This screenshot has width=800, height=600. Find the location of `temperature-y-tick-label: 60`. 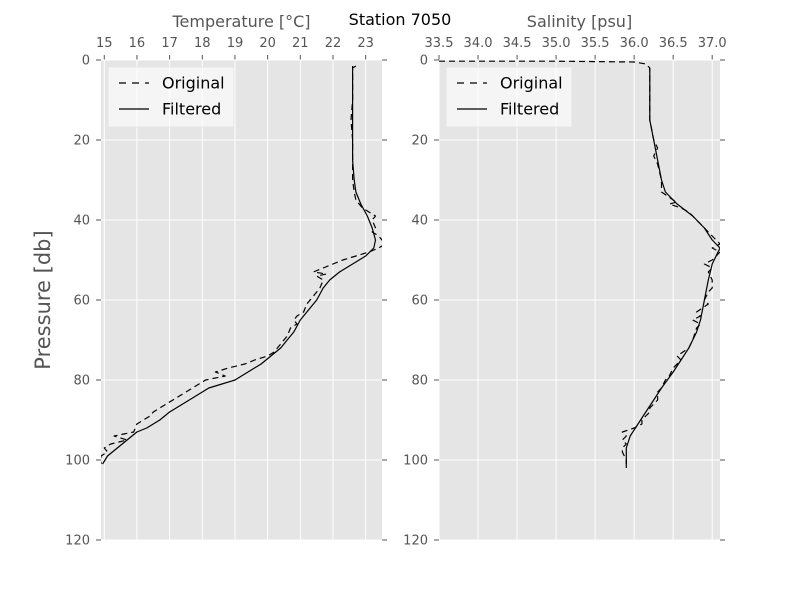

temperature-y-tick-label: 60 is located at coordinates (81, 301).